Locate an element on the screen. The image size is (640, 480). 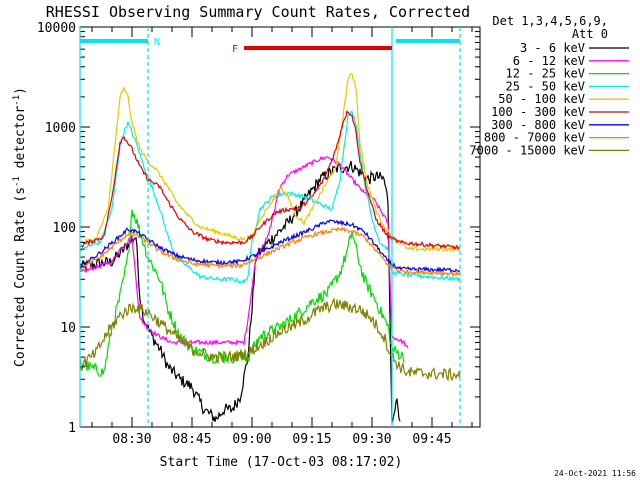
x-tick-label: 09:15 is located at coordinates (311, 439).